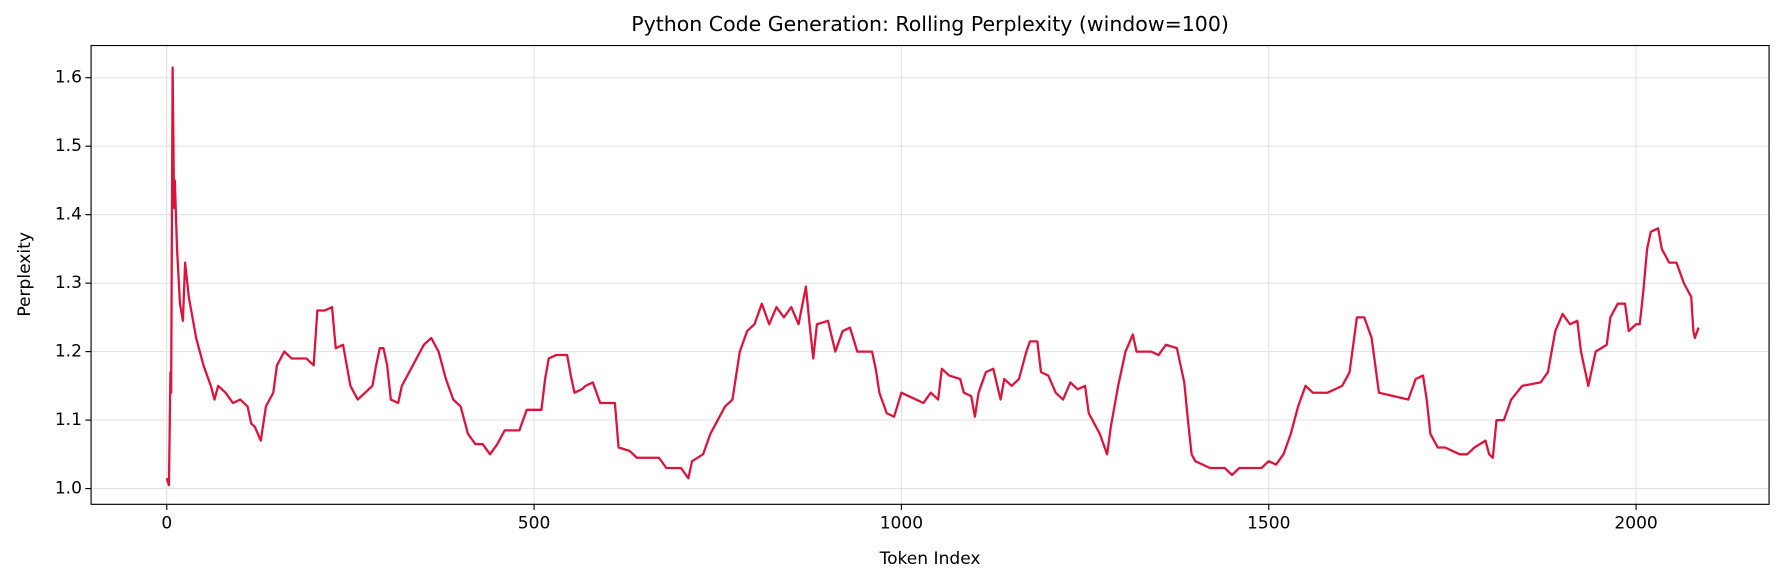 The image size is (1785, 584). Describe the element at coordinates (68, 489) in the screenshot. I see `y-tick-label: 1.0` at that location.